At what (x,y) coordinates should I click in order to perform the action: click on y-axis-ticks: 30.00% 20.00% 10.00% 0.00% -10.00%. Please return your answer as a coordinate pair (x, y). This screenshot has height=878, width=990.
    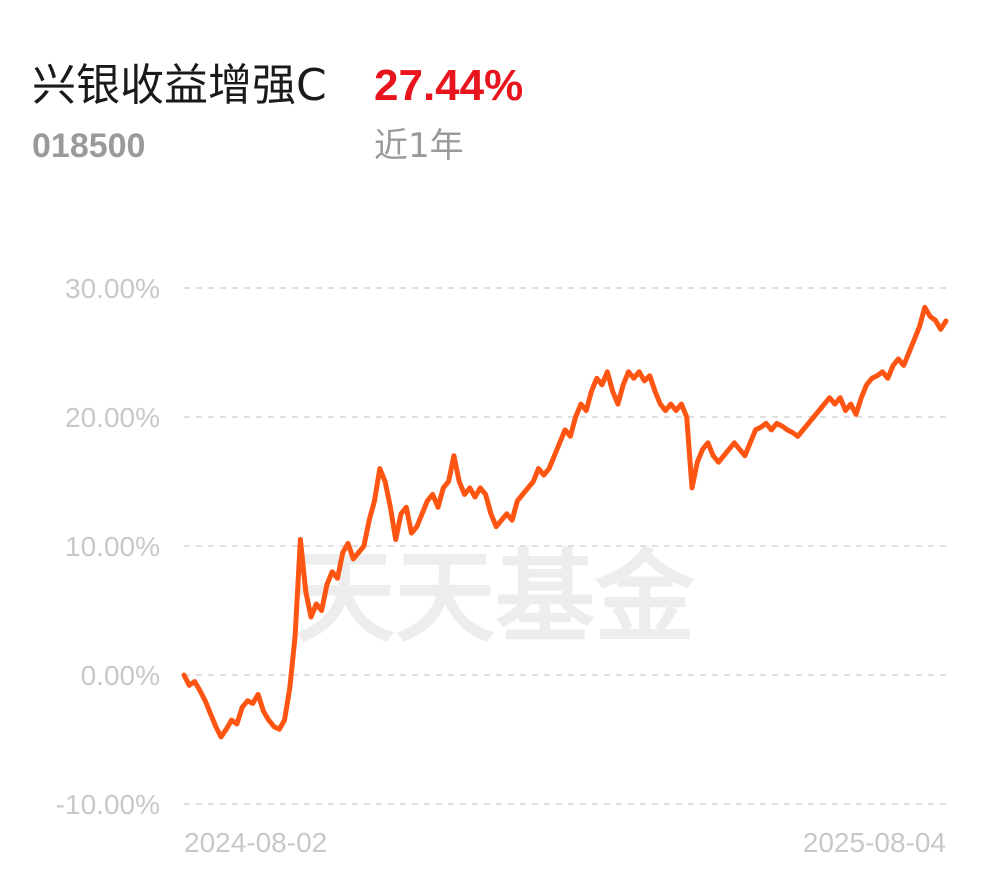
    Looking at the image, I should click on (108, 546).